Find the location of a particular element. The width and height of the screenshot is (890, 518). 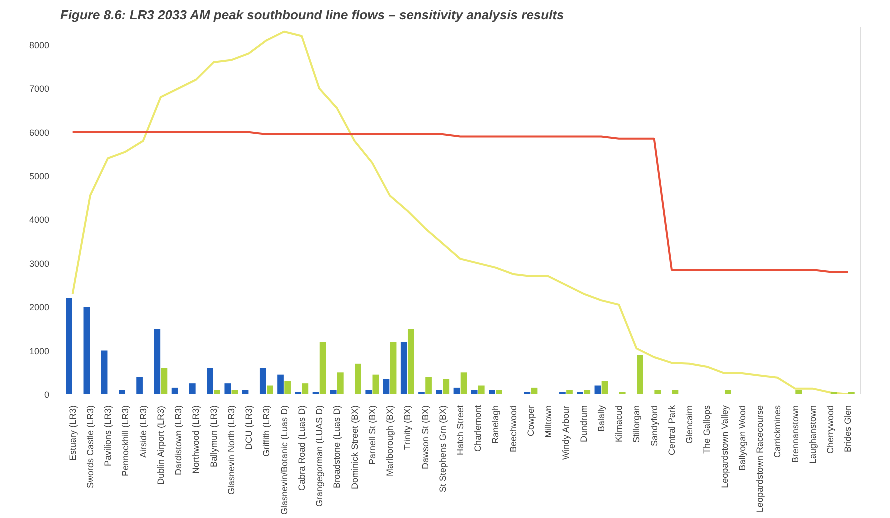

x-tick-label: Leopardstown Valley is located at coordinates (725, 446).